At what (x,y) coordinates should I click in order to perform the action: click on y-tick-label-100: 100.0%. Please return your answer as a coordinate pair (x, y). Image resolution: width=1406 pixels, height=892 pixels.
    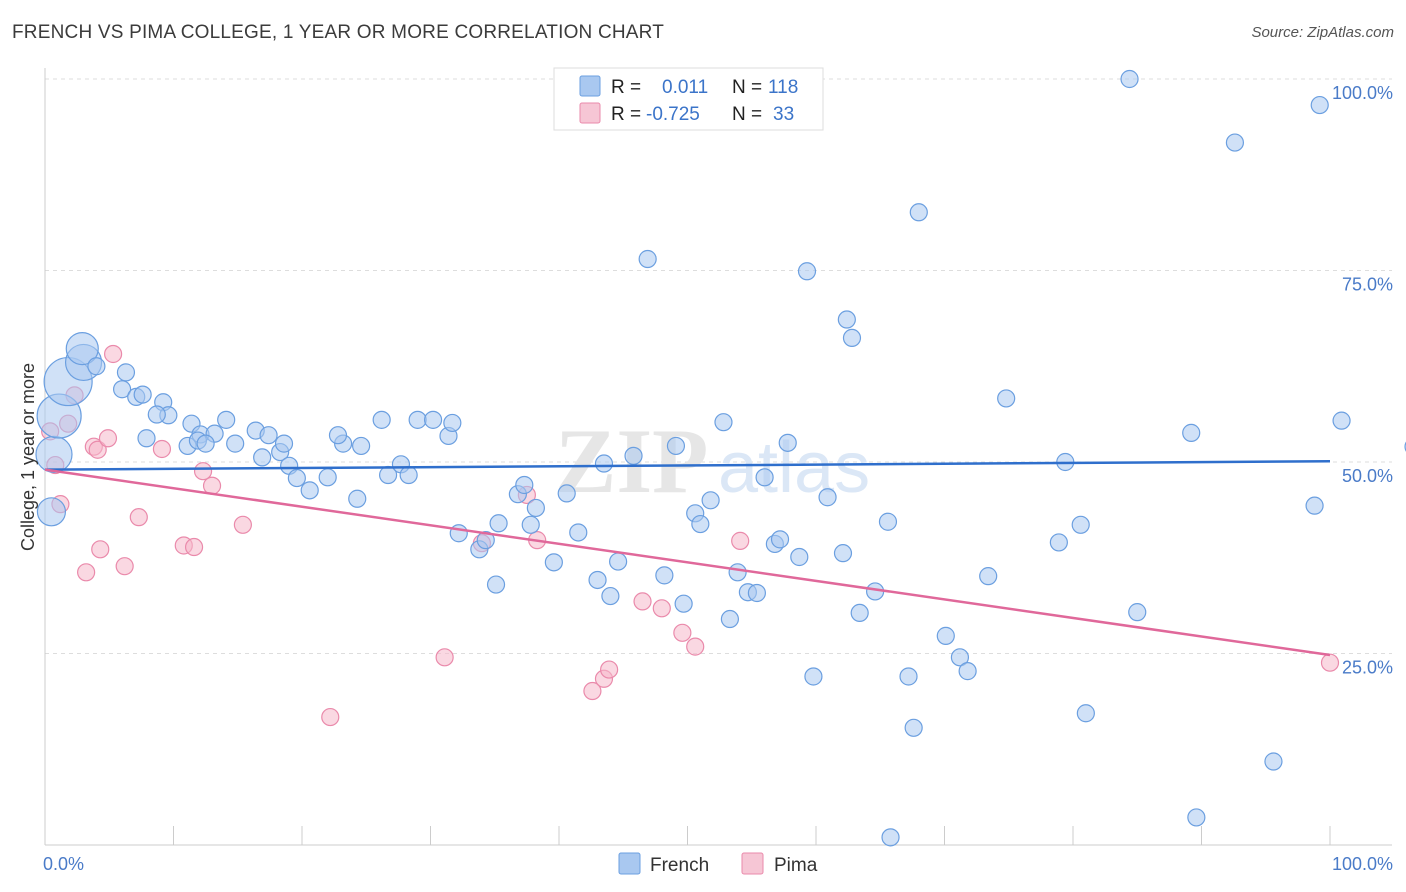
    Looking at the image, I should click on (1362, 93).